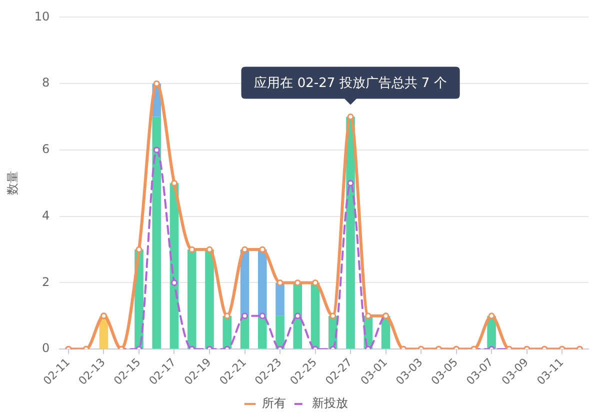  I want to click on y-tick-label: 6, so click(46, 149).